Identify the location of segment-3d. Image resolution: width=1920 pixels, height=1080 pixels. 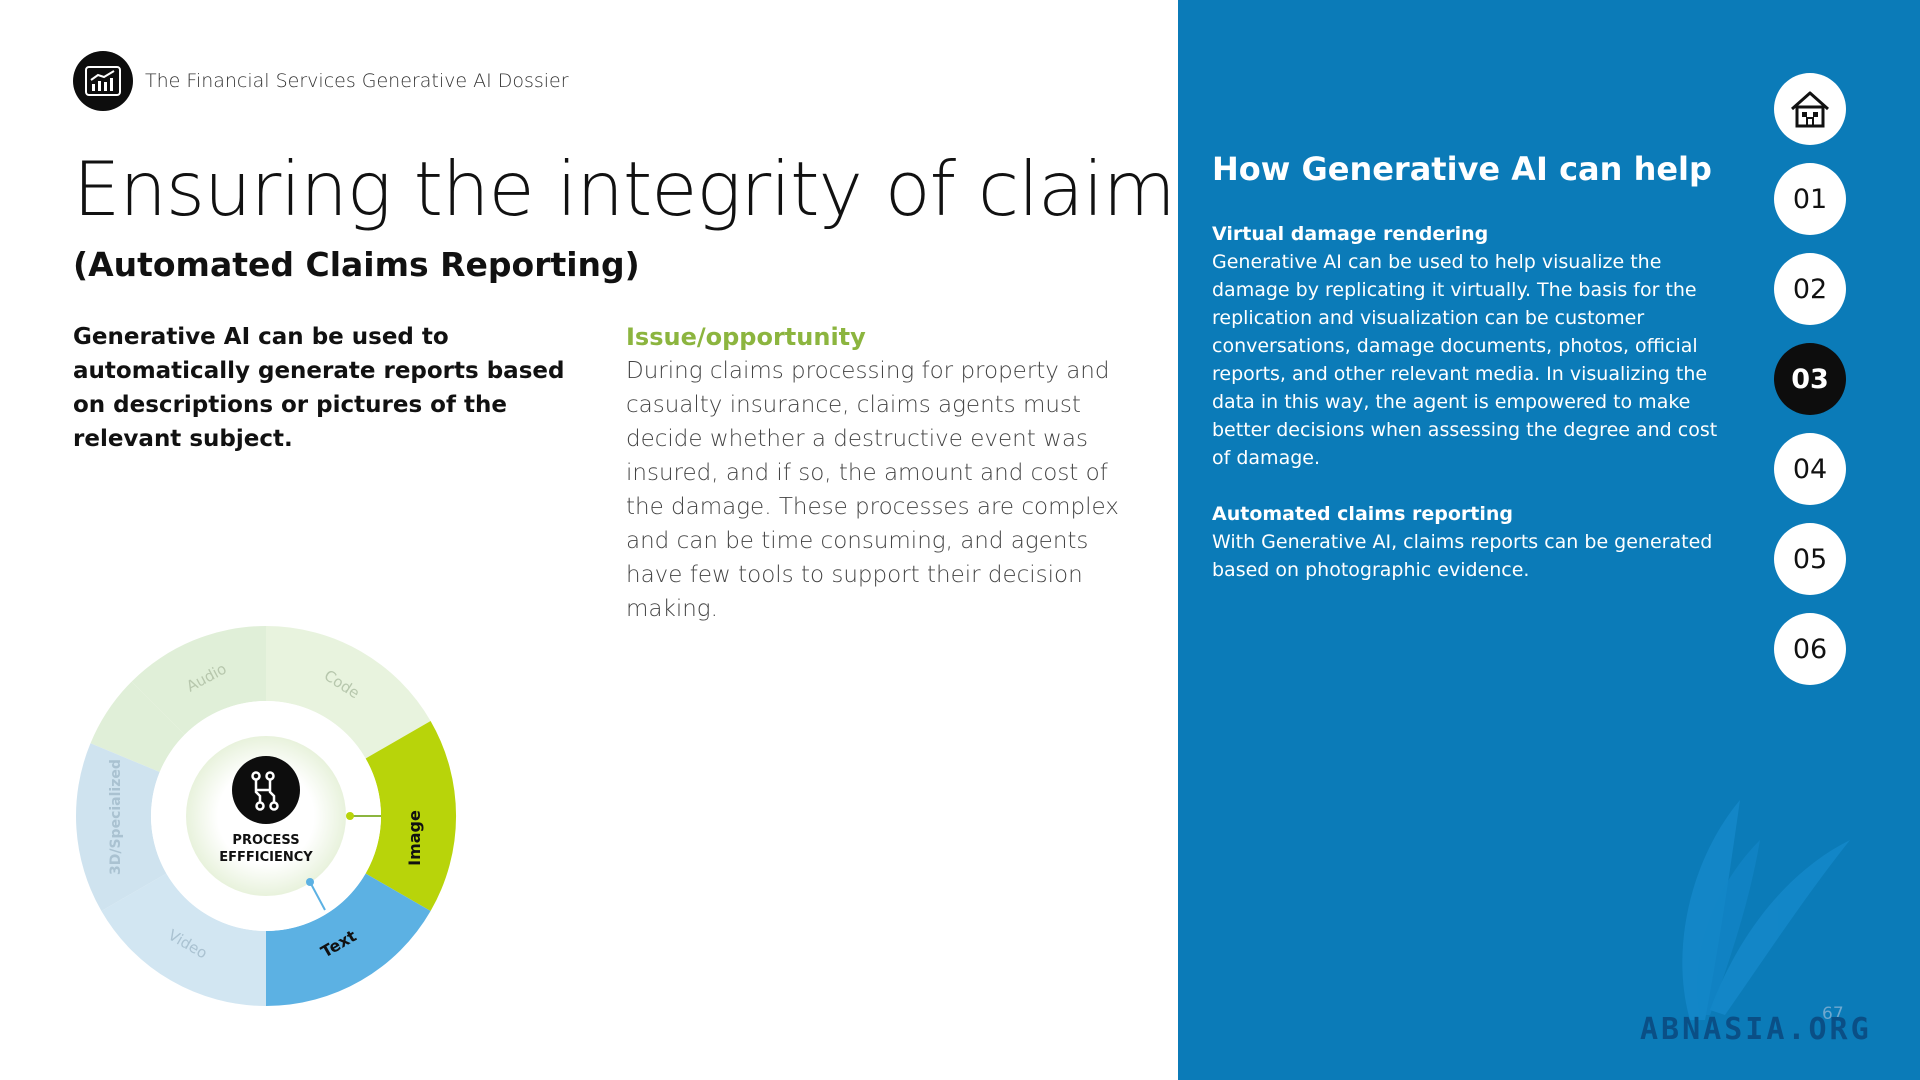
(121, 827).